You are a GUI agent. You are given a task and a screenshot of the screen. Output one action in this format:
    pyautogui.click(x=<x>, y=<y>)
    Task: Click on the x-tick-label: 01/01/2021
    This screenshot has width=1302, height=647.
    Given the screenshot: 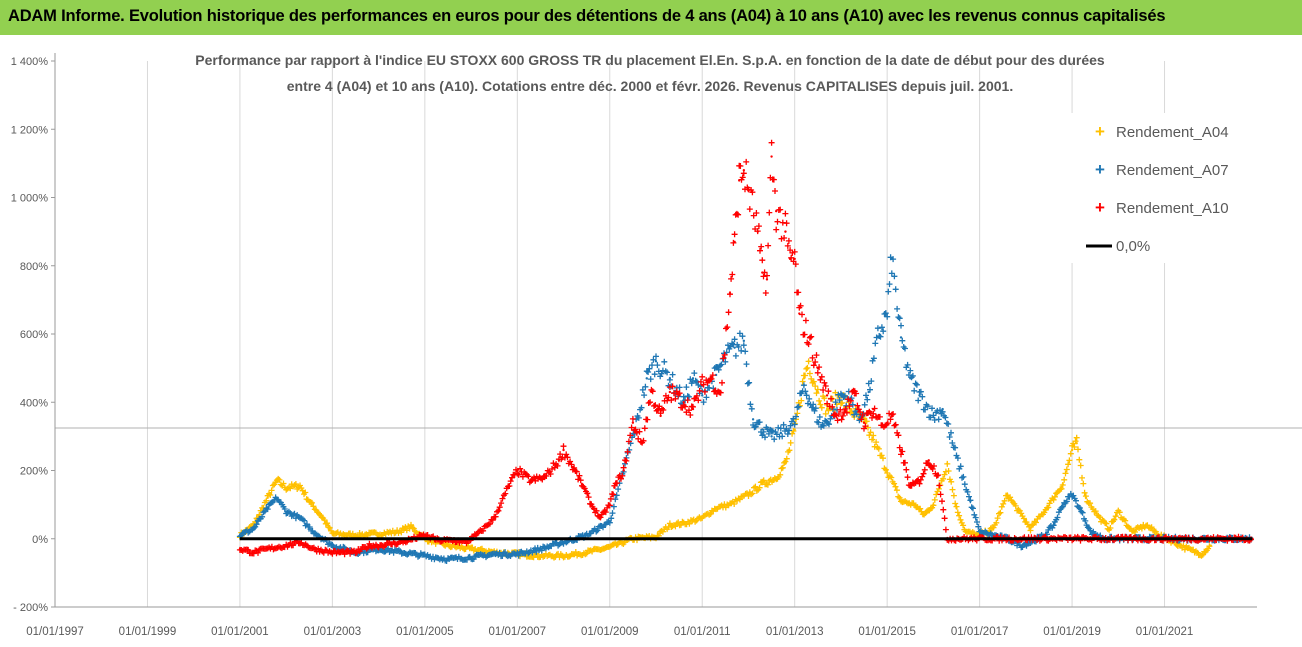 What is the action you would take?
    pyautogui.click(x=1165, y=632)
    